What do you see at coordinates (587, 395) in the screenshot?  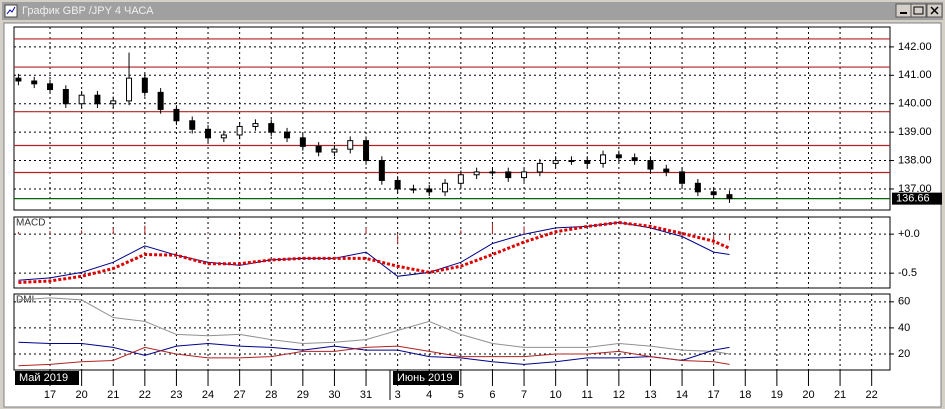 I see `x-tick-label: 11` at bounding box center [587, 395].